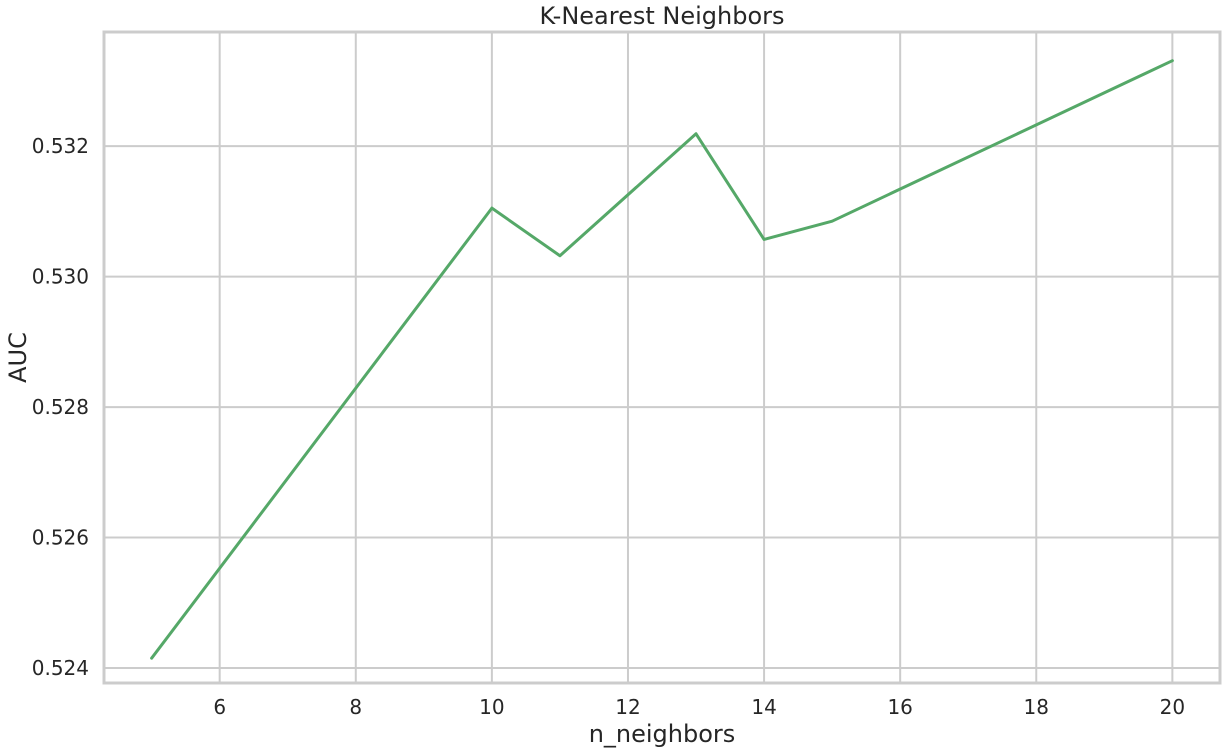 The width and height of the screenshot is (1227, 753). What do you see at coordinates (219, 707) in the screenshot?
I see `x-tick-label: 6` at bounding box center [219, 707].